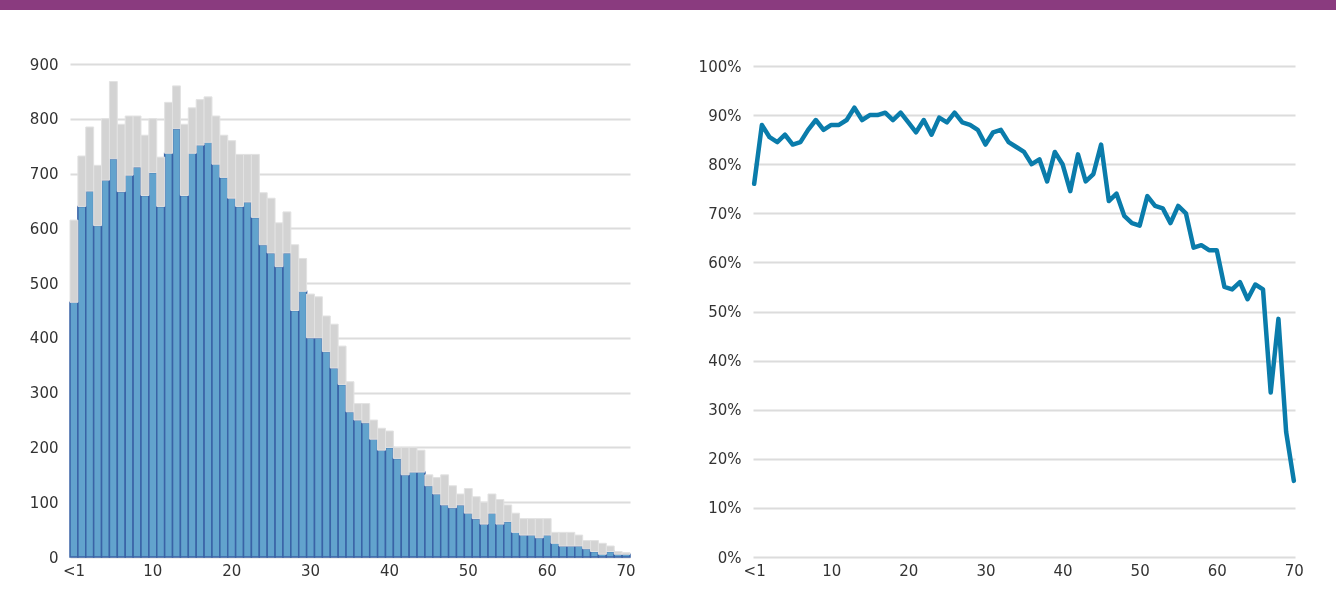 This screenshot has height=609, width=1336. I want to click on y-tick-label: 600, so click(44, 228).